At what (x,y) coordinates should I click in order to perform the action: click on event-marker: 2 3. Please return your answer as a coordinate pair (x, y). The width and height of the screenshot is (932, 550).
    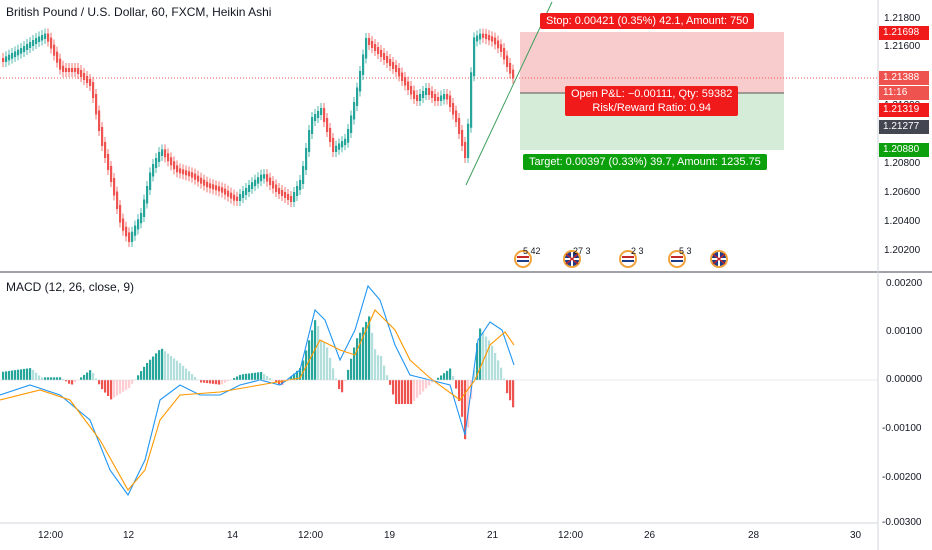
    Looking at the image, I should click on (634, 257).